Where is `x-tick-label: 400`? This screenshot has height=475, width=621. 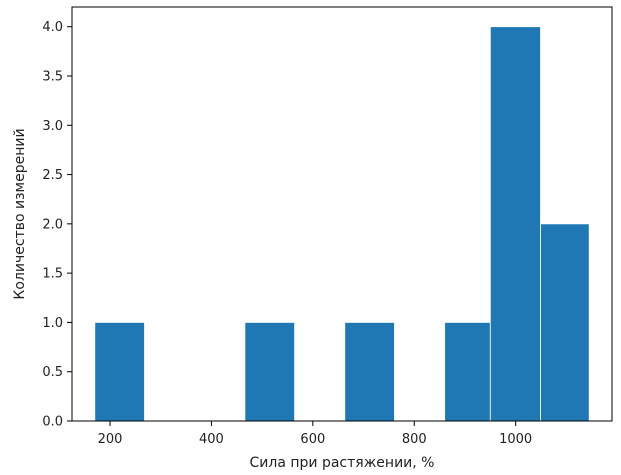
x-tick-label: 400 is located at coordinates (211, 439).